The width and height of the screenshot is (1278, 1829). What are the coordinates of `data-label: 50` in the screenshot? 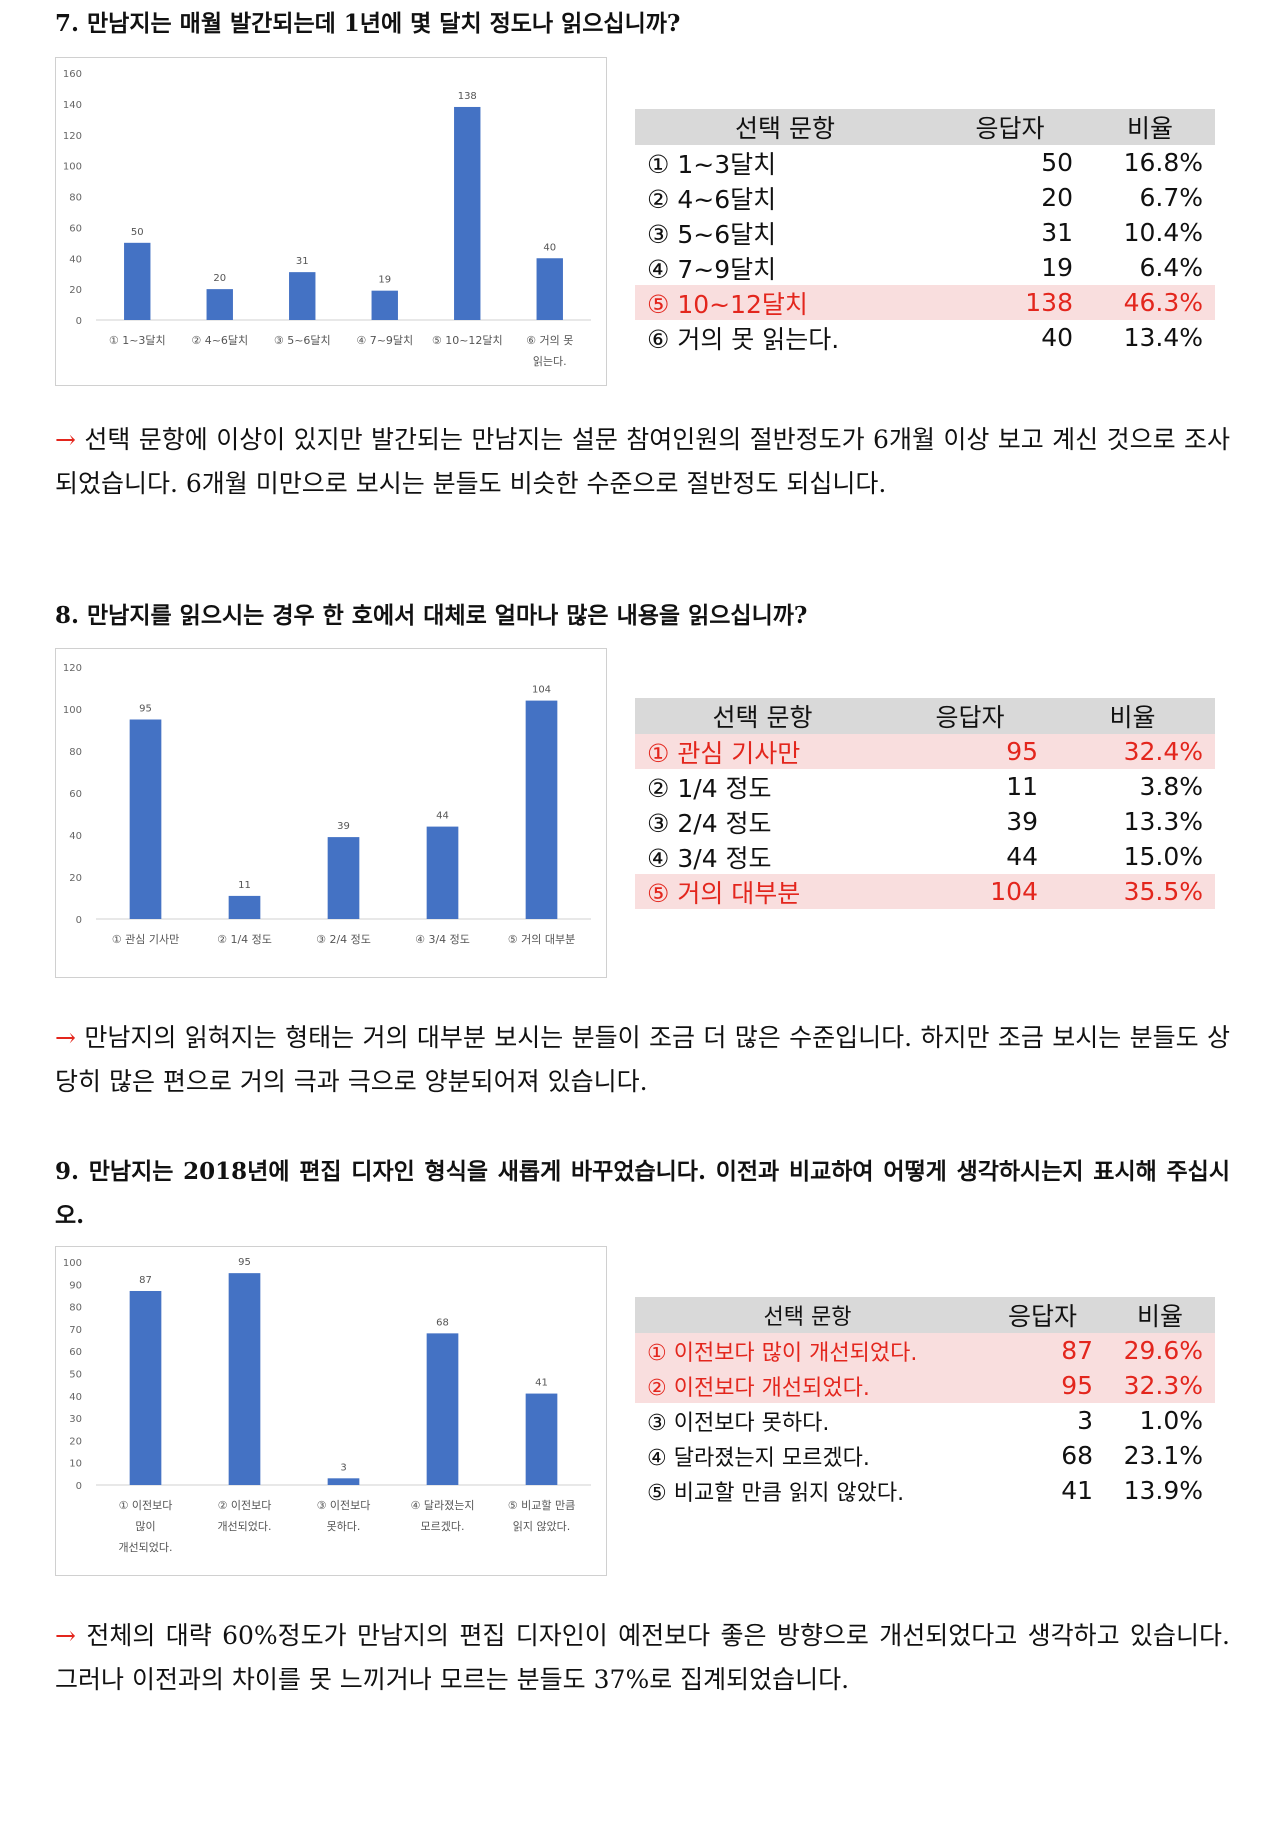 It's located at (137, 232).